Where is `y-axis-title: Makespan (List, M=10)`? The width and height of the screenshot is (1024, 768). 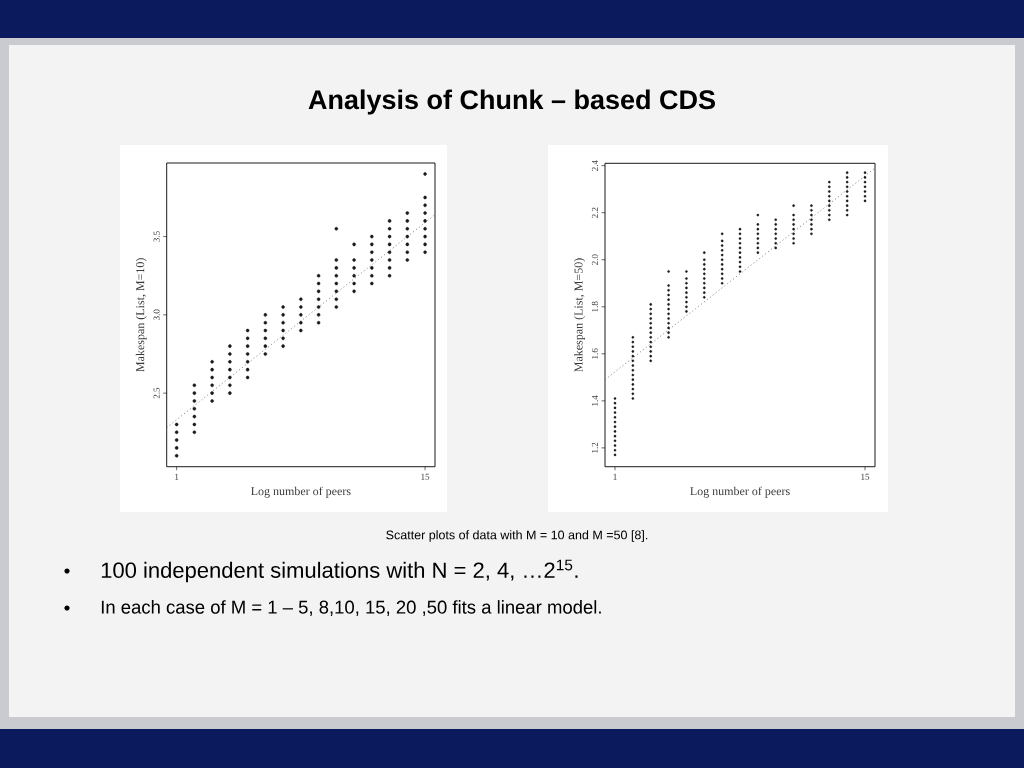
y-axis-title: Makespan (List, M=10) is located at coordinates (141, 315).